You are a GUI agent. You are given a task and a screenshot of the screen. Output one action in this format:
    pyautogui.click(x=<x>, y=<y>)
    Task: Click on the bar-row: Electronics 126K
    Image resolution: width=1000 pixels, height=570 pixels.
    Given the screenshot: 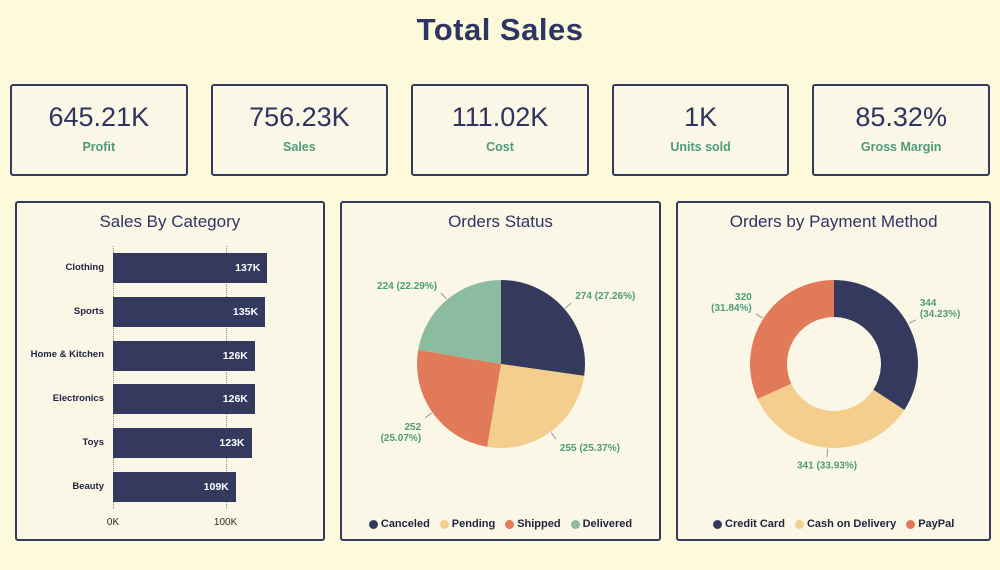 What is the action you would take?
    pyautogui.click(x=174, y=399)
    